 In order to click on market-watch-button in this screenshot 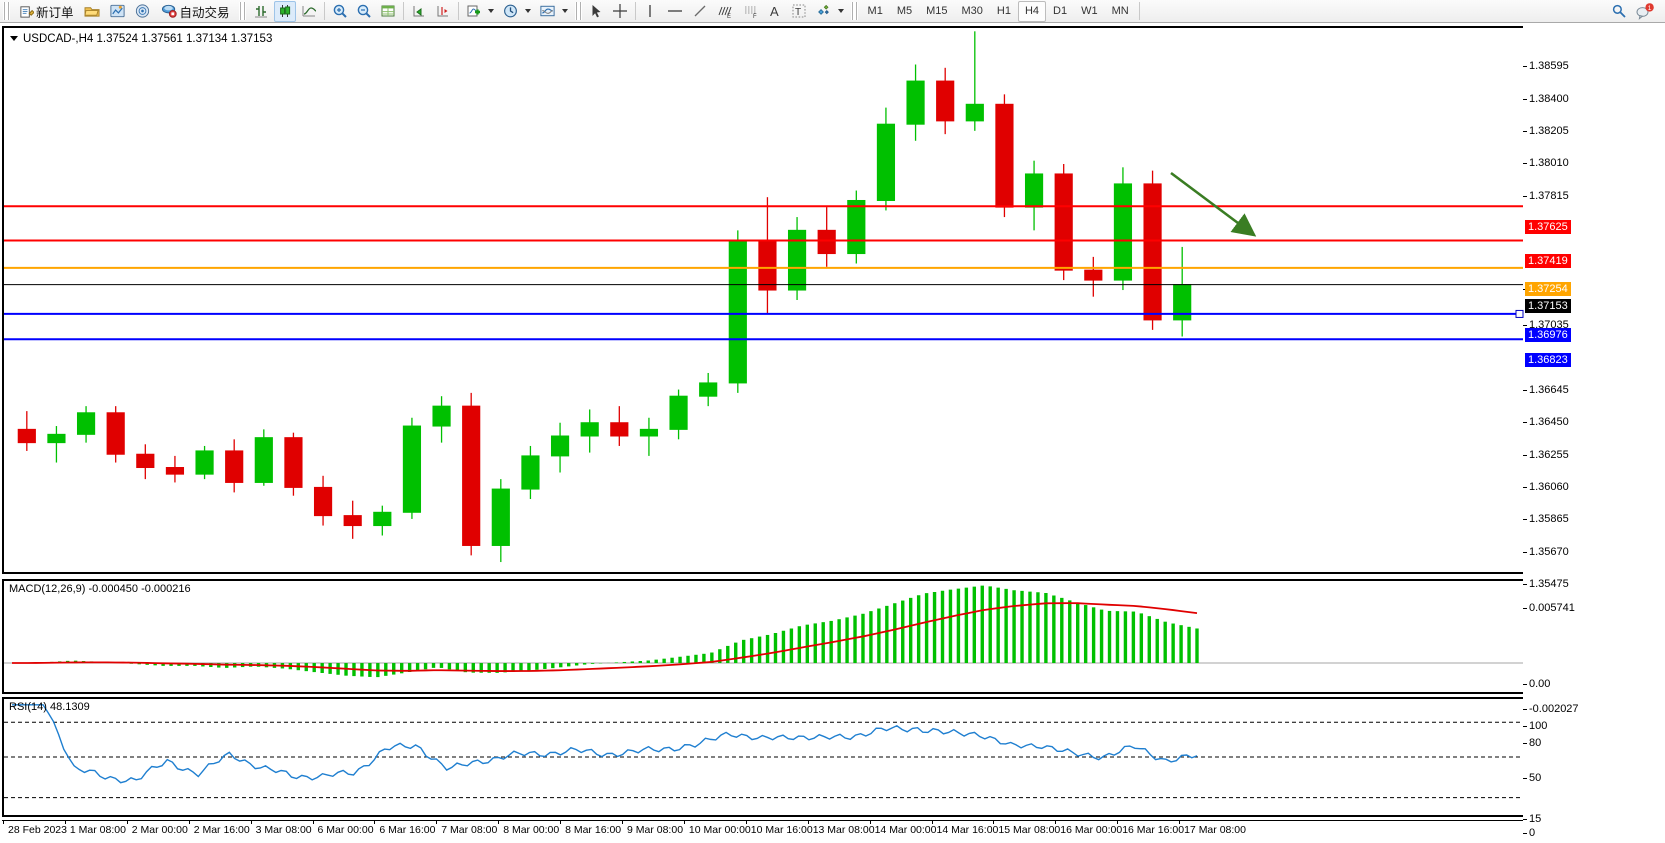, I will do `click(117, 11)`.